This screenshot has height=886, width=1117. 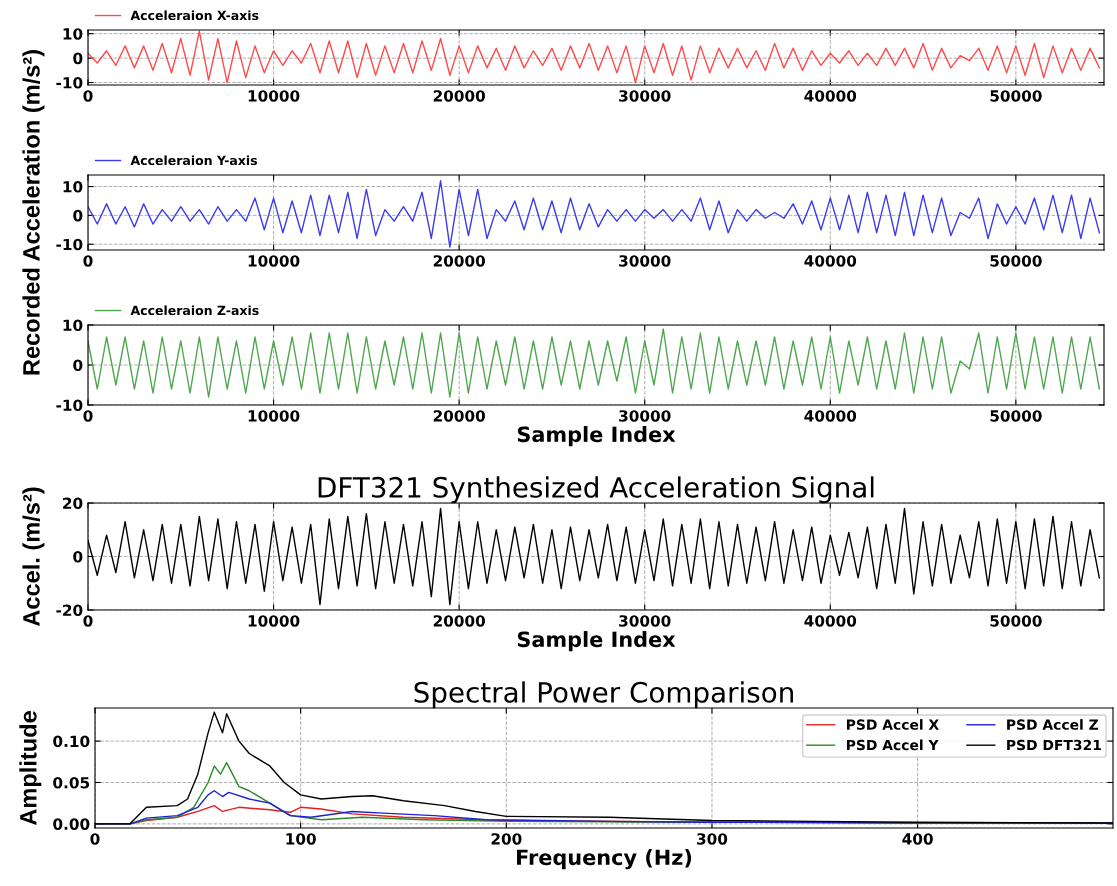 What do you see at coordinates (917, 839) in the screenshot?
I see `x-tick-label: 400` at bounding box center [917, 839].